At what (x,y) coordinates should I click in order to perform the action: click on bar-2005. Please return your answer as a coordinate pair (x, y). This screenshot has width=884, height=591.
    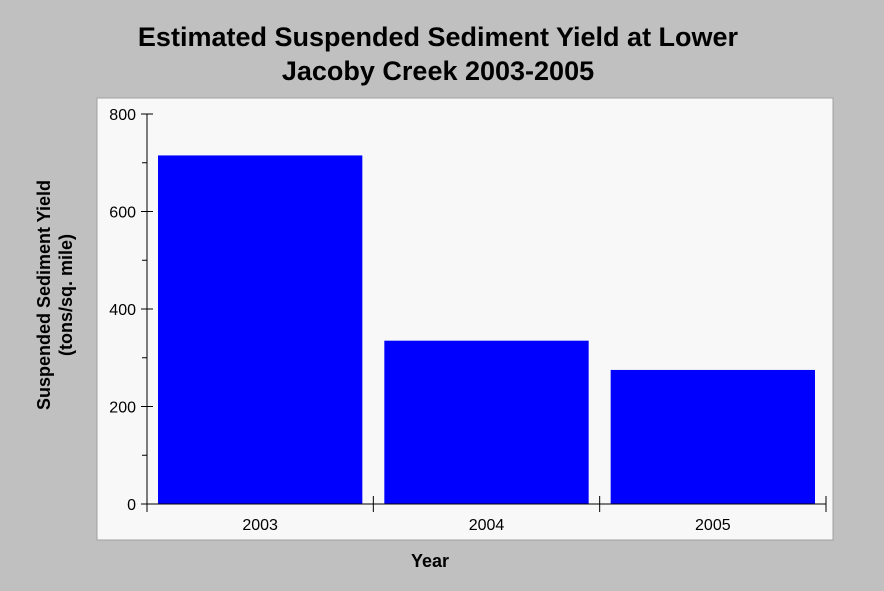
    Looking at the image, I should click on (712, 436).